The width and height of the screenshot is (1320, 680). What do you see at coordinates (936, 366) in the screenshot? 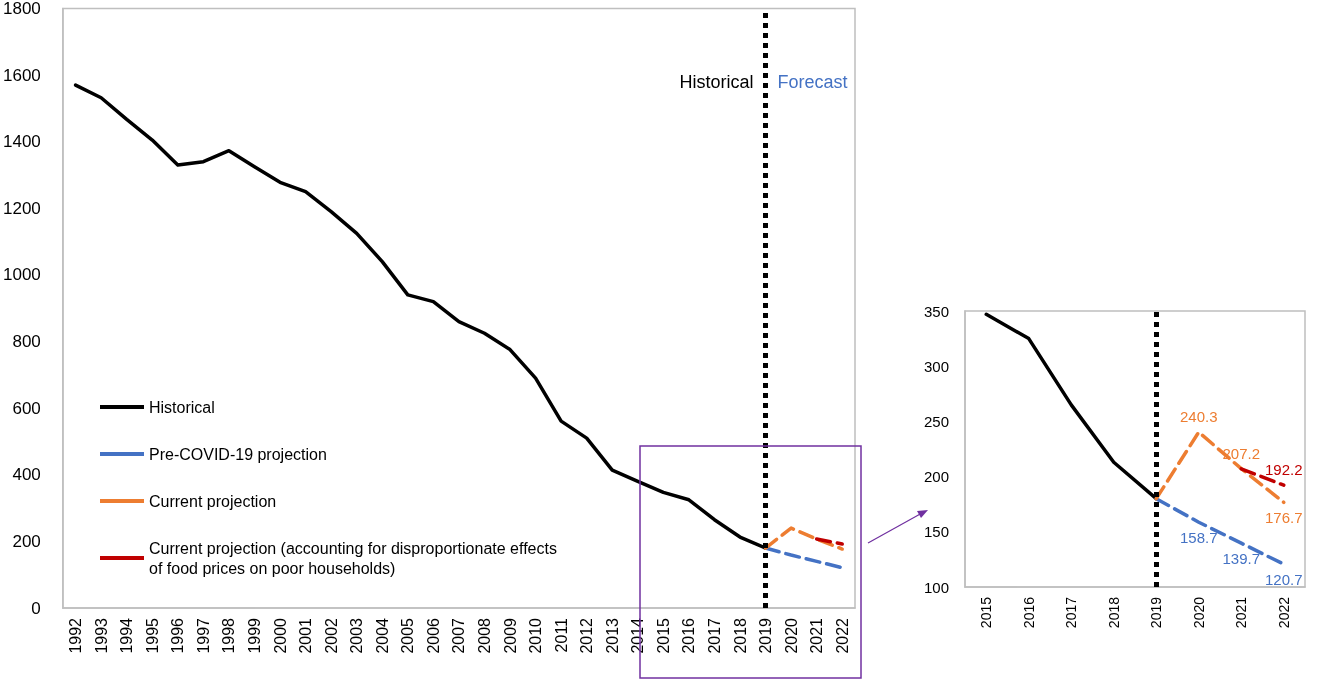
I see `y-tick-label: 300` at bounding box center [936, 366].